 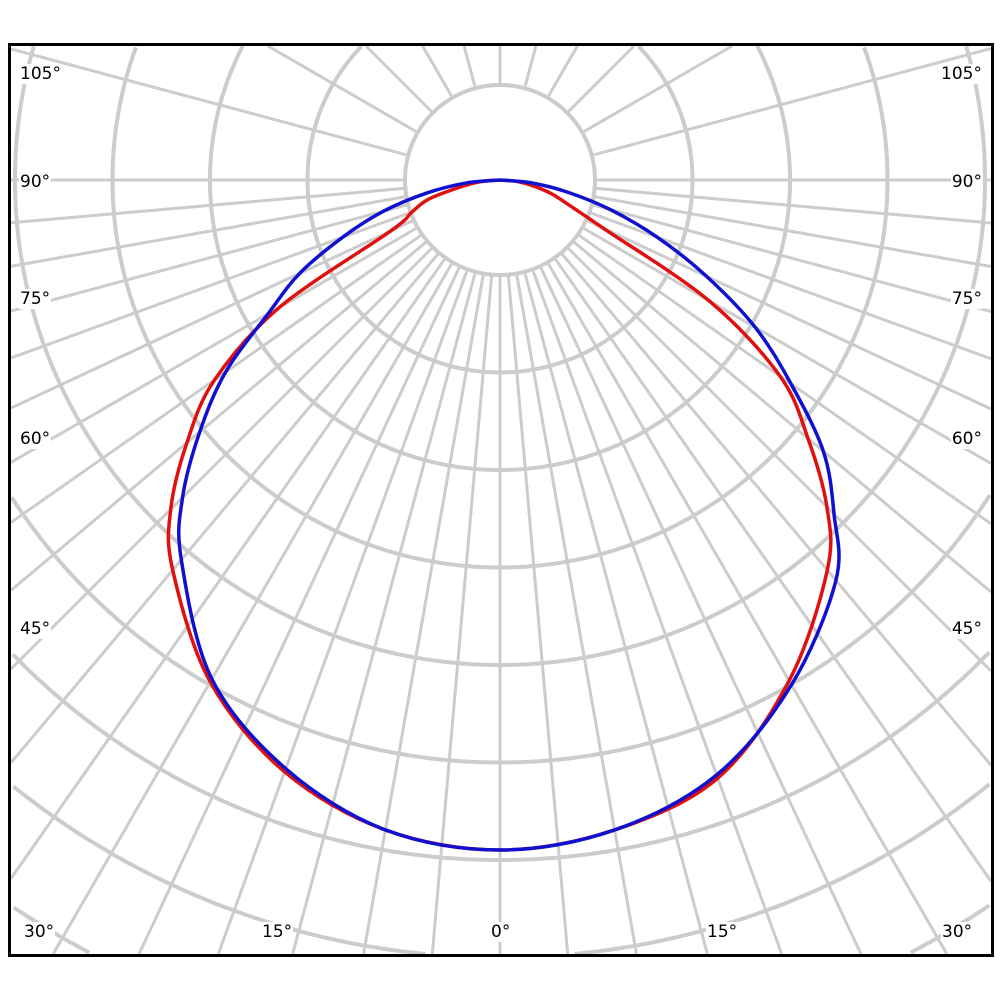 I want to click on angle-label-bottom-15-left: 15°, so click(x=277, y=932).